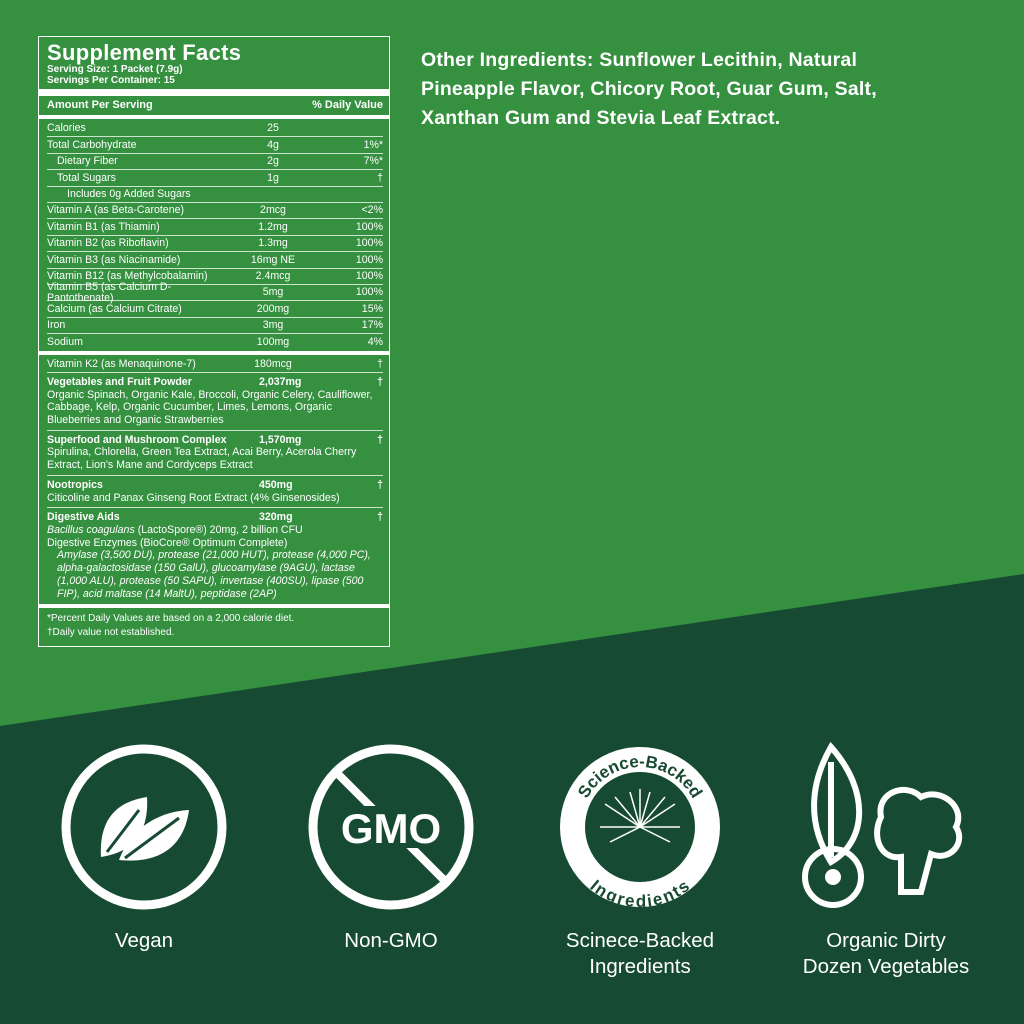 Image resolution: width=1024 pixels, height=1024 pixels. Describe the element at coordinates (215, 244) in the screenshot. I see `nutrient-row: Vitamin B2 (as Riboflavin) 1.3mg 100%` at that location.